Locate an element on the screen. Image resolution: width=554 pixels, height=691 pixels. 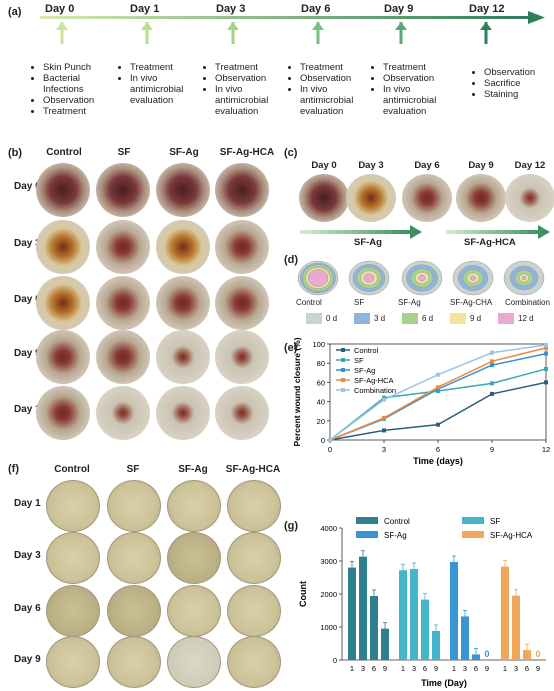
contour-group-label: SF is located at coordinates (359, 302).